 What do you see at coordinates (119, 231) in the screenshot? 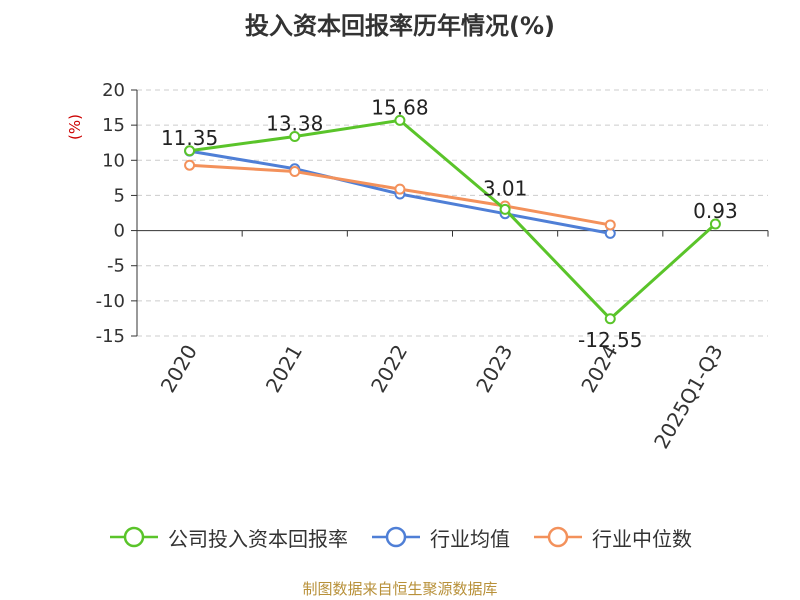
I see `y-tick-label: 0` at bounding box center [119, 231].